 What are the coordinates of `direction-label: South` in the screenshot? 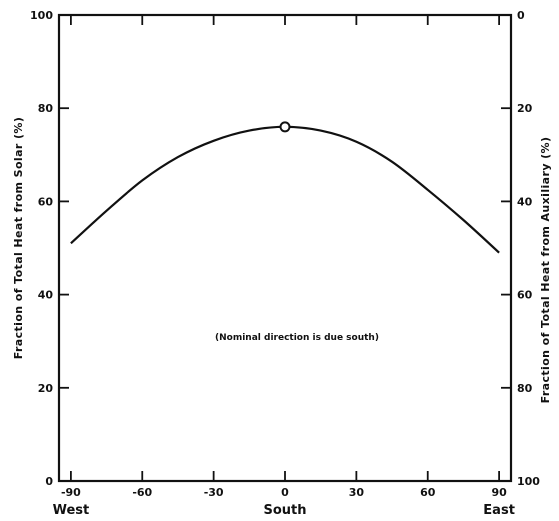 It's located at (284, 510).